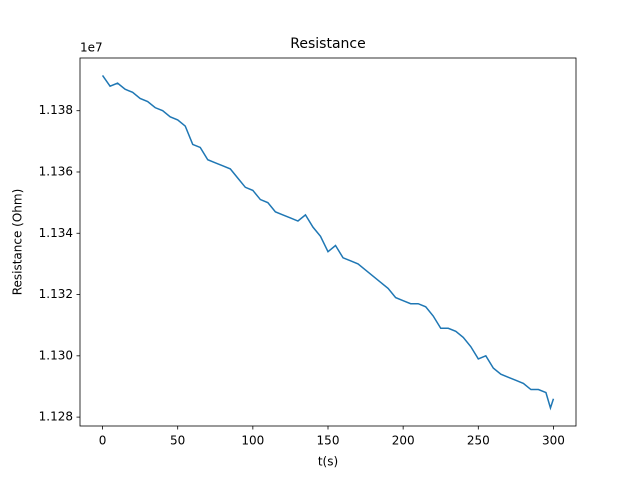 This screenshot has width=640, height=480. Describe the element at coordinates (478, 441) in the screenshot. I see `x-tick-label: 250` at that location.